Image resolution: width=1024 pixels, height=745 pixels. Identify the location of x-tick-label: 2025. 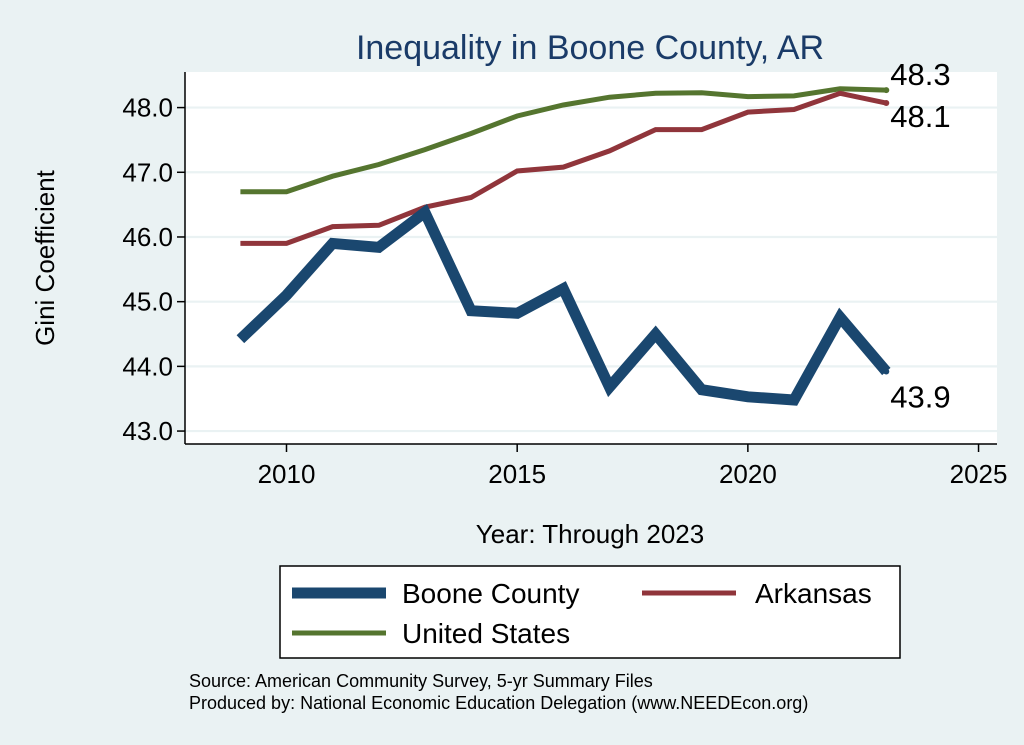
(979, 474).